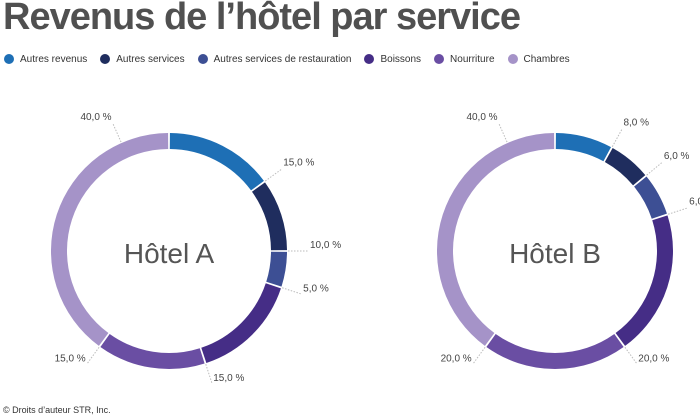 Image resolution: width=700 pixels, height=420 pixels. Describe the element at coordinates (282, 59) in the screenshot. I see `legend-label: Autres services de restauration` at that location.